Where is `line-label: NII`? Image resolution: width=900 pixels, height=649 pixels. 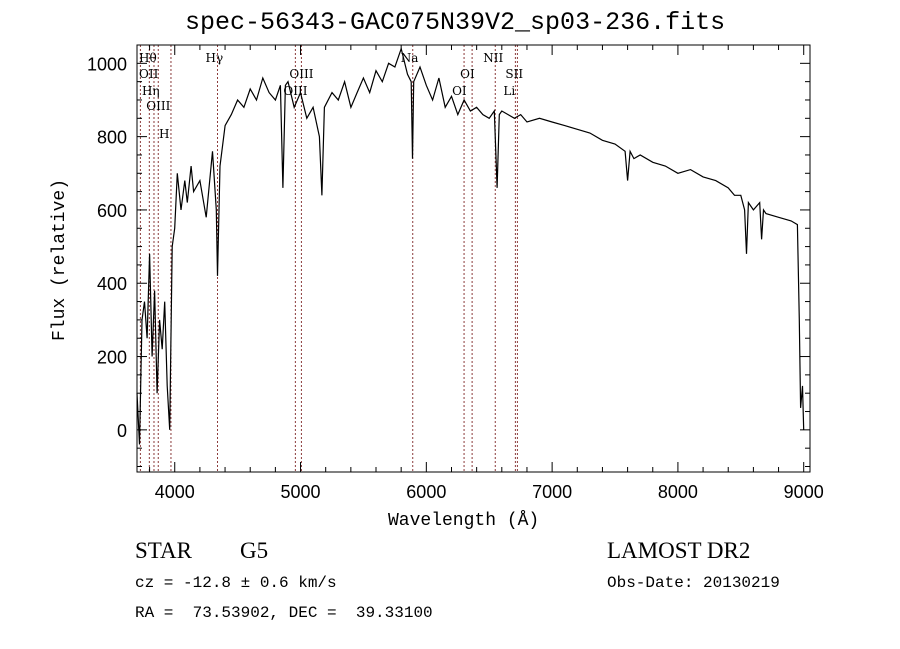 line-label: NII is located at coordinates (493, 58).